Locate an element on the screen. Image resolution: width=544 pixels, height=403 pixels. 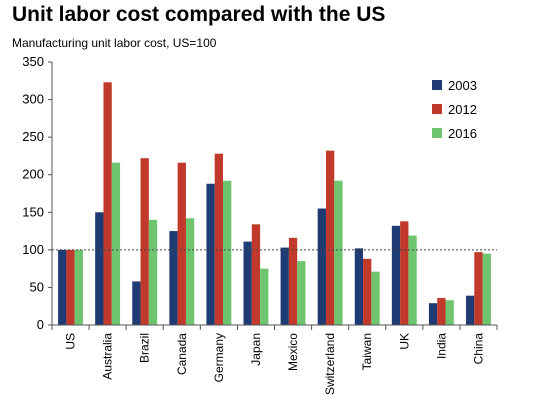
legend-swatch-2016 is located at coordinates (437, 133).